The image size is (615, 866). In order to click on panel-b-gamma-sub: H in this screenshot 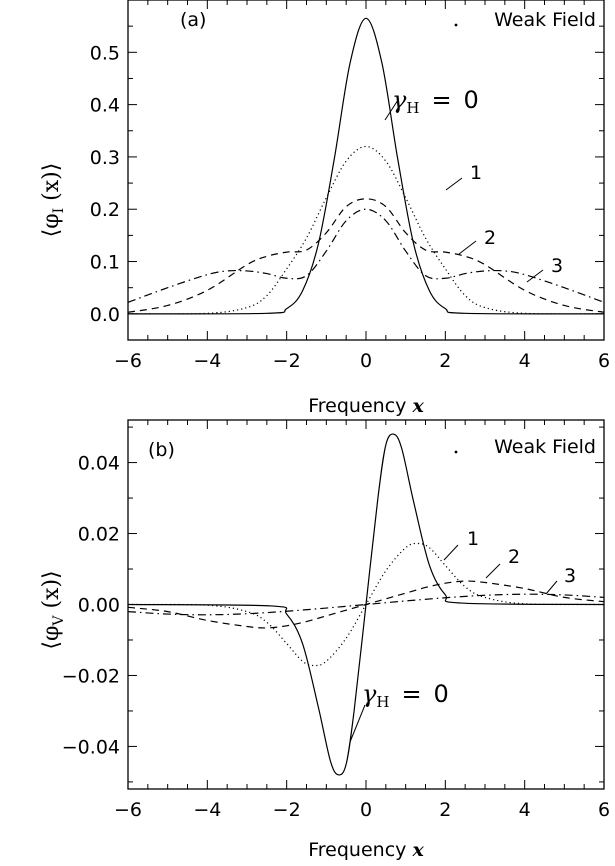, I will do `click(382, 702)`.